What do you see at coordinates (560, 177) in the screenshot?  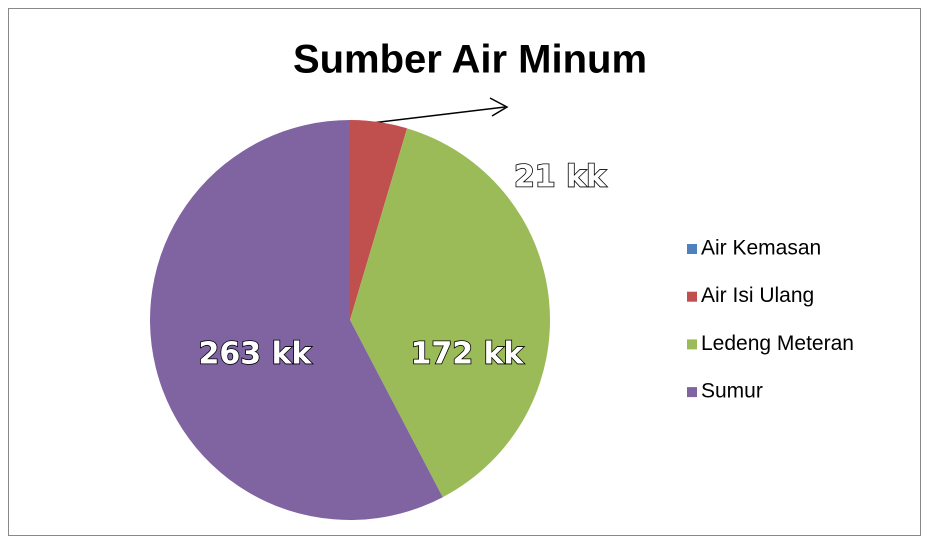 I see `data-label: 21 kk` at bounding box center [560, 177].